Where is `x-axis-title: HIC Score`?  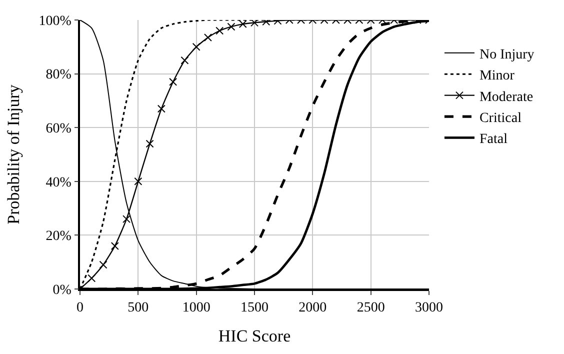 x-axis-title: HIC Score is located at coordinates (254, 336).